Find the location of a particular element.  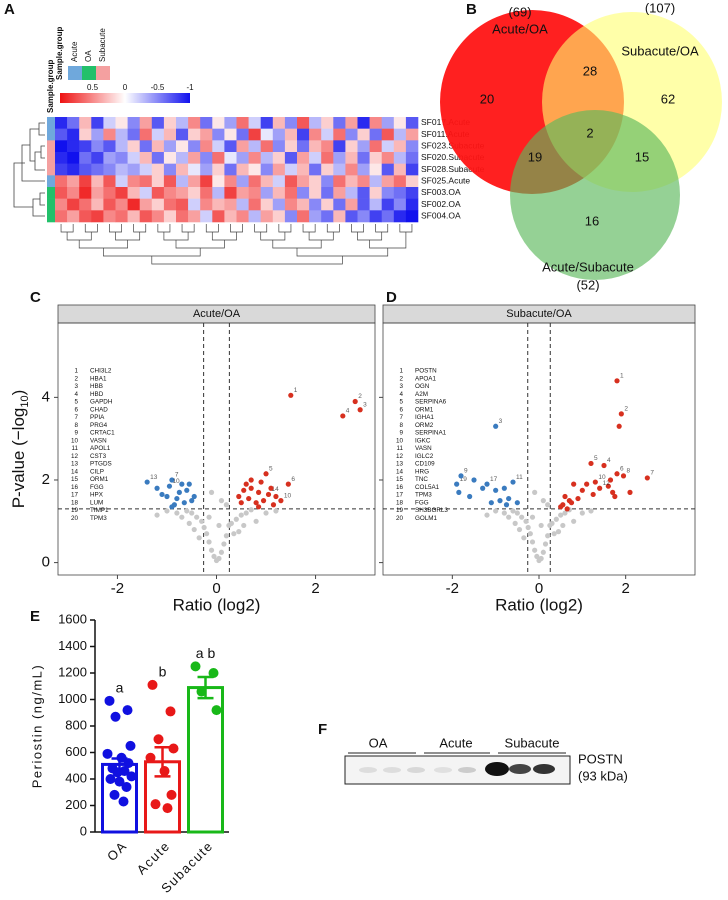

gene-name: TIMP1 is located at coordinates (99, 510).